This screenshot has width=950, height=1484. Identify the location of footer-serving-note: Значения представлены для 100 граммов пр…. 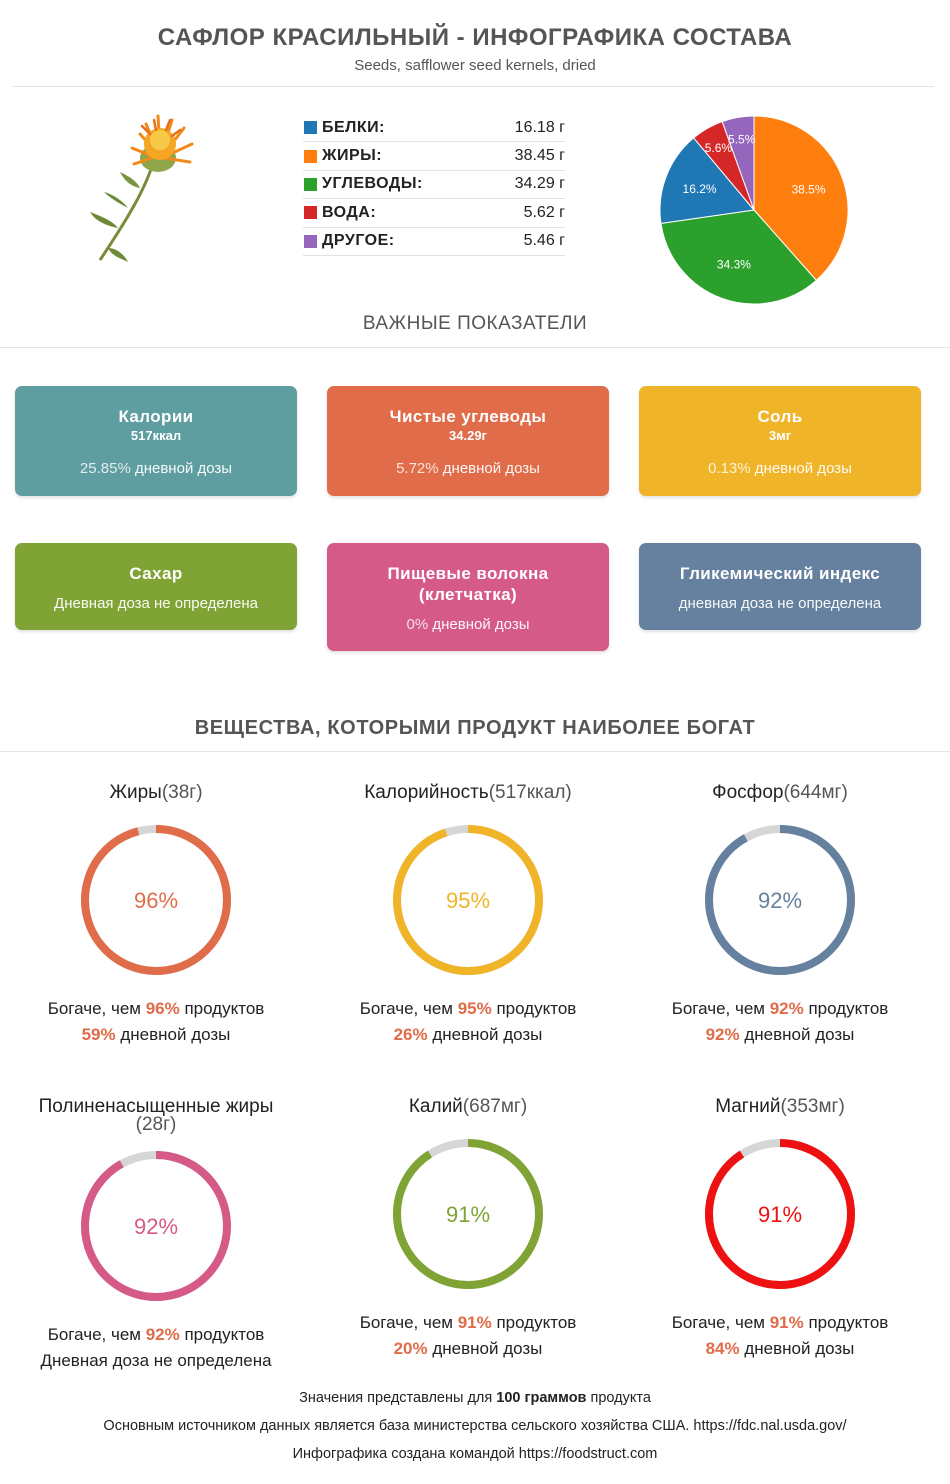
(475, 1398).